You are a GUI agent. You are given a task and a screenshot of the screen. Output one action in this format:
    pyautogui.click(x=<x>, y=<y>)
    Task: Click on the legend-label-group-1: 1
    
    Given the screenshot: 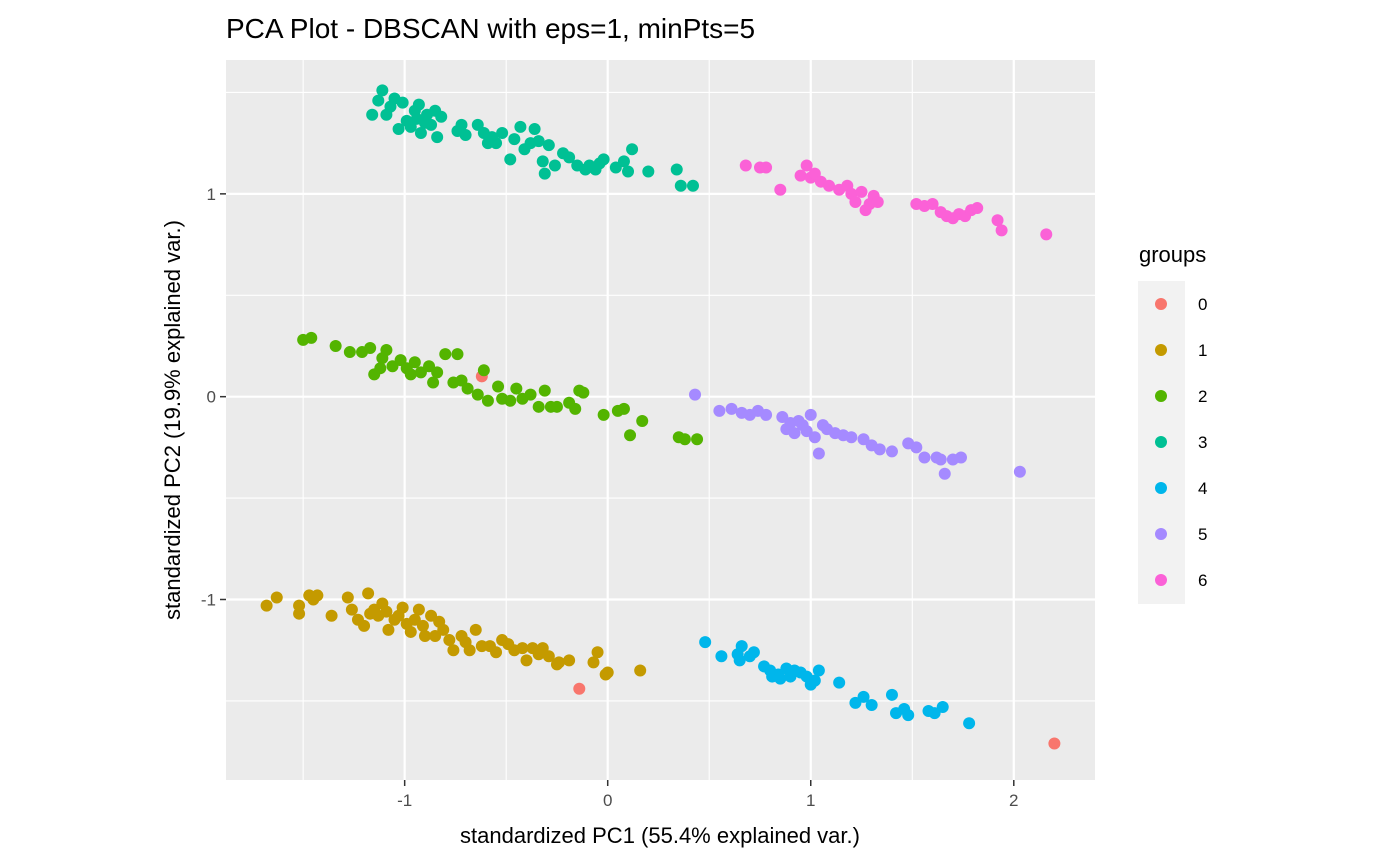 What is the action you would take?
    pyautogui.click(x=1202, y=350)
    